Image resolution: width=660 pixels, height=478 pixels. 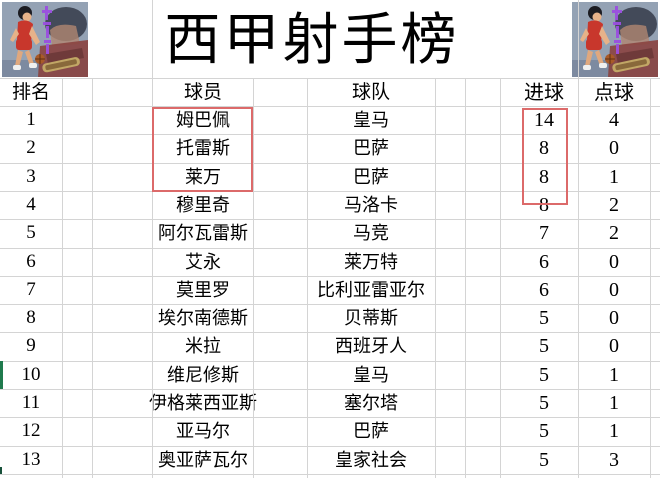 What do you see at coordinates (330, 120) in the screenshot?
I see `table-row: 1 姆巴佩 皇马 14 4` at bounding box center [330, 120].